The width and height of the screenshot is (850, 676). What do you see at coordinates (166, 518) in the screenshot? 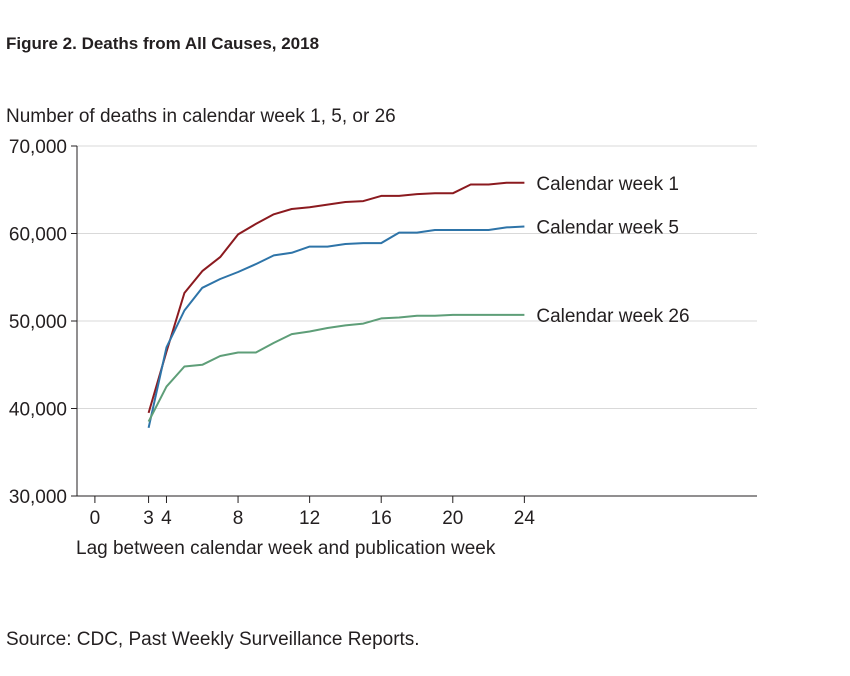
I see `x-tick-label-2: 4` at bounding box center [166, 518].